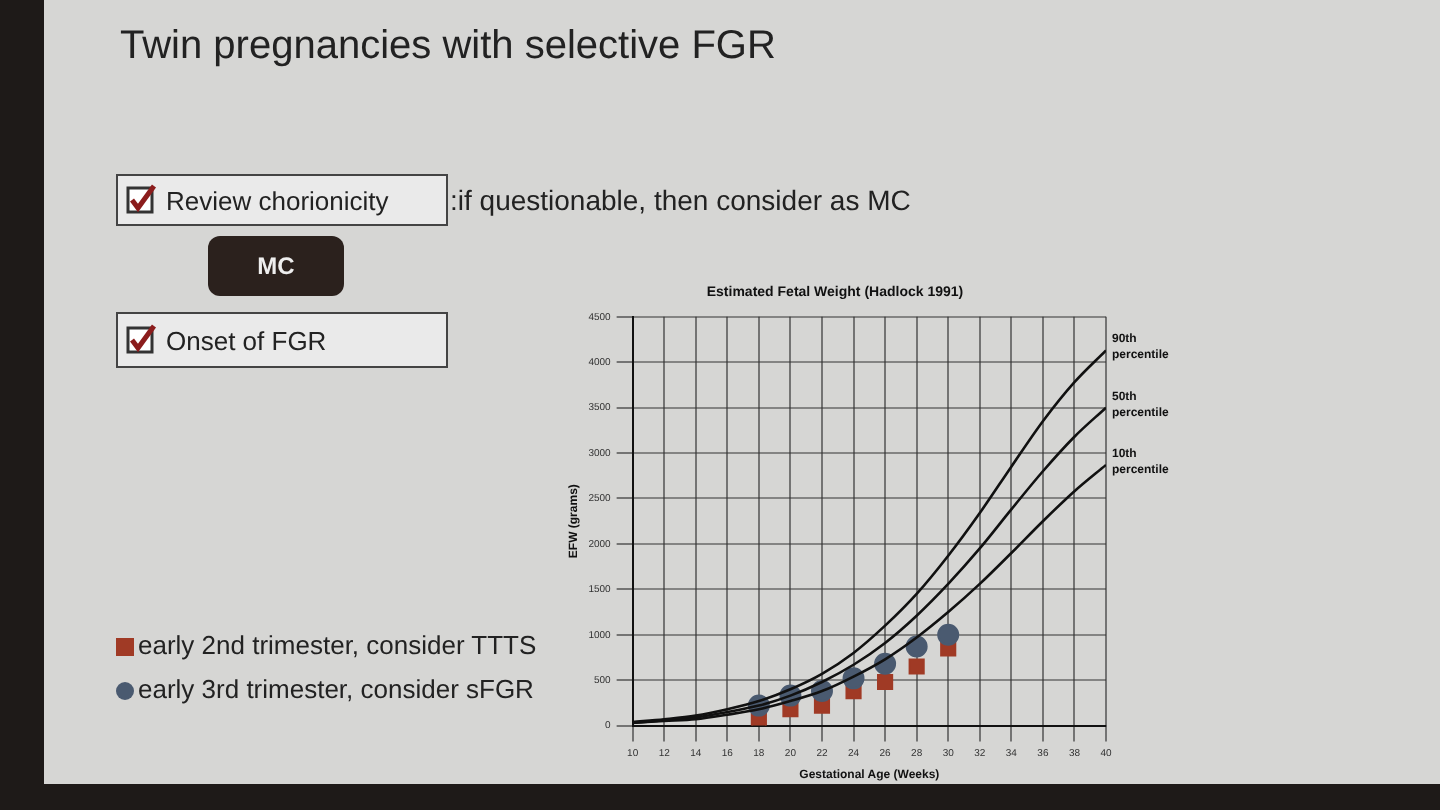 The image size is (1440, 810). Describe the element at coordinates (336, 690) in the screenshot. I see `legend-label: early 3rd trimester, consider sFGR` at that location.